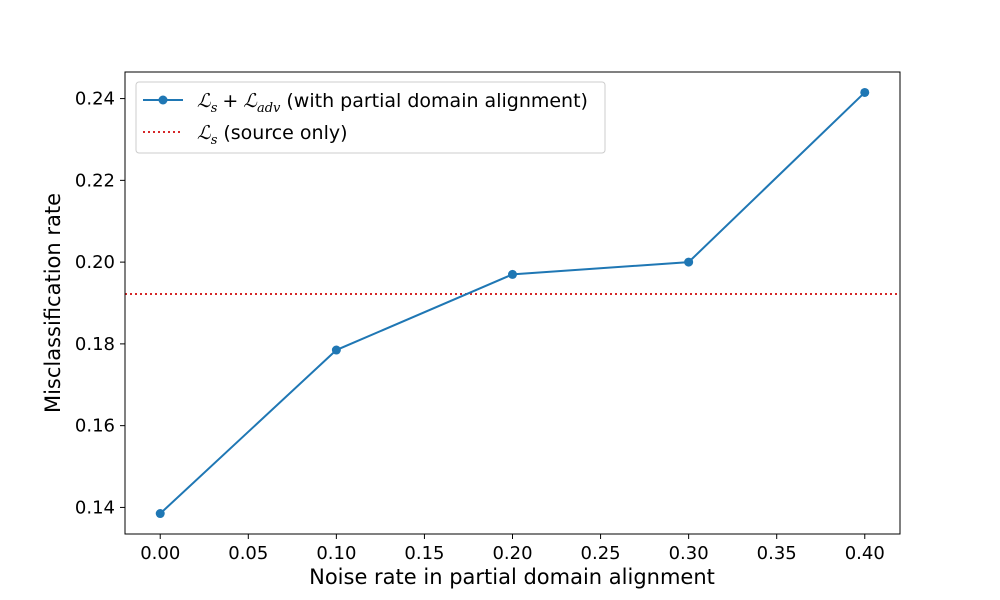 This screenshot has height=600, width=1000. I want to click on y-tick-label: 0.20, so click(95, 262).